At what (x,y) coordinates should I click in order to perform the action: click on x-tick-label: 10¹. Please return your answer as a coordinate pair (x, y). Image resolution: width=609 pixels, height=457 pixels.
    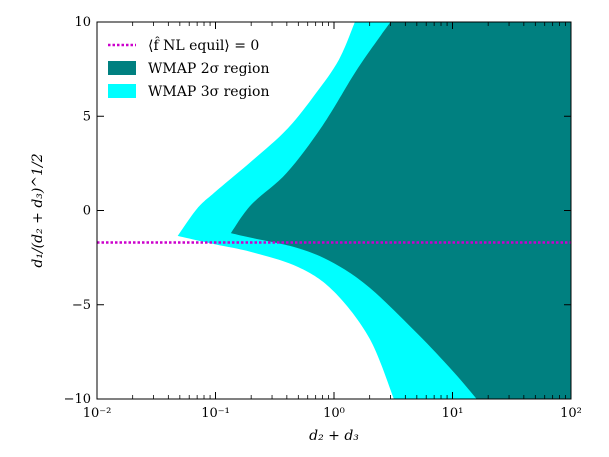
    Looking at the image, I should click on (453, 413).